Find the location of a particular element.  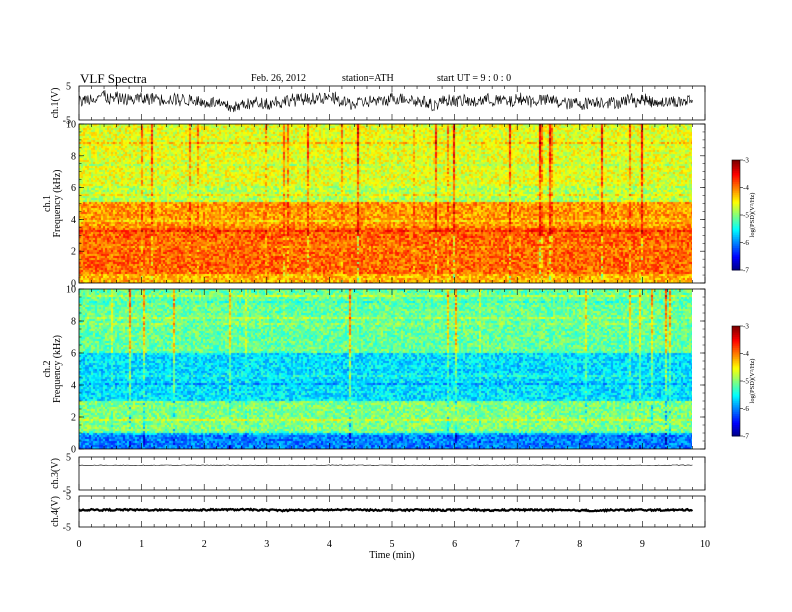

channel-label: ch.2 is located at coordinates (47, 369).